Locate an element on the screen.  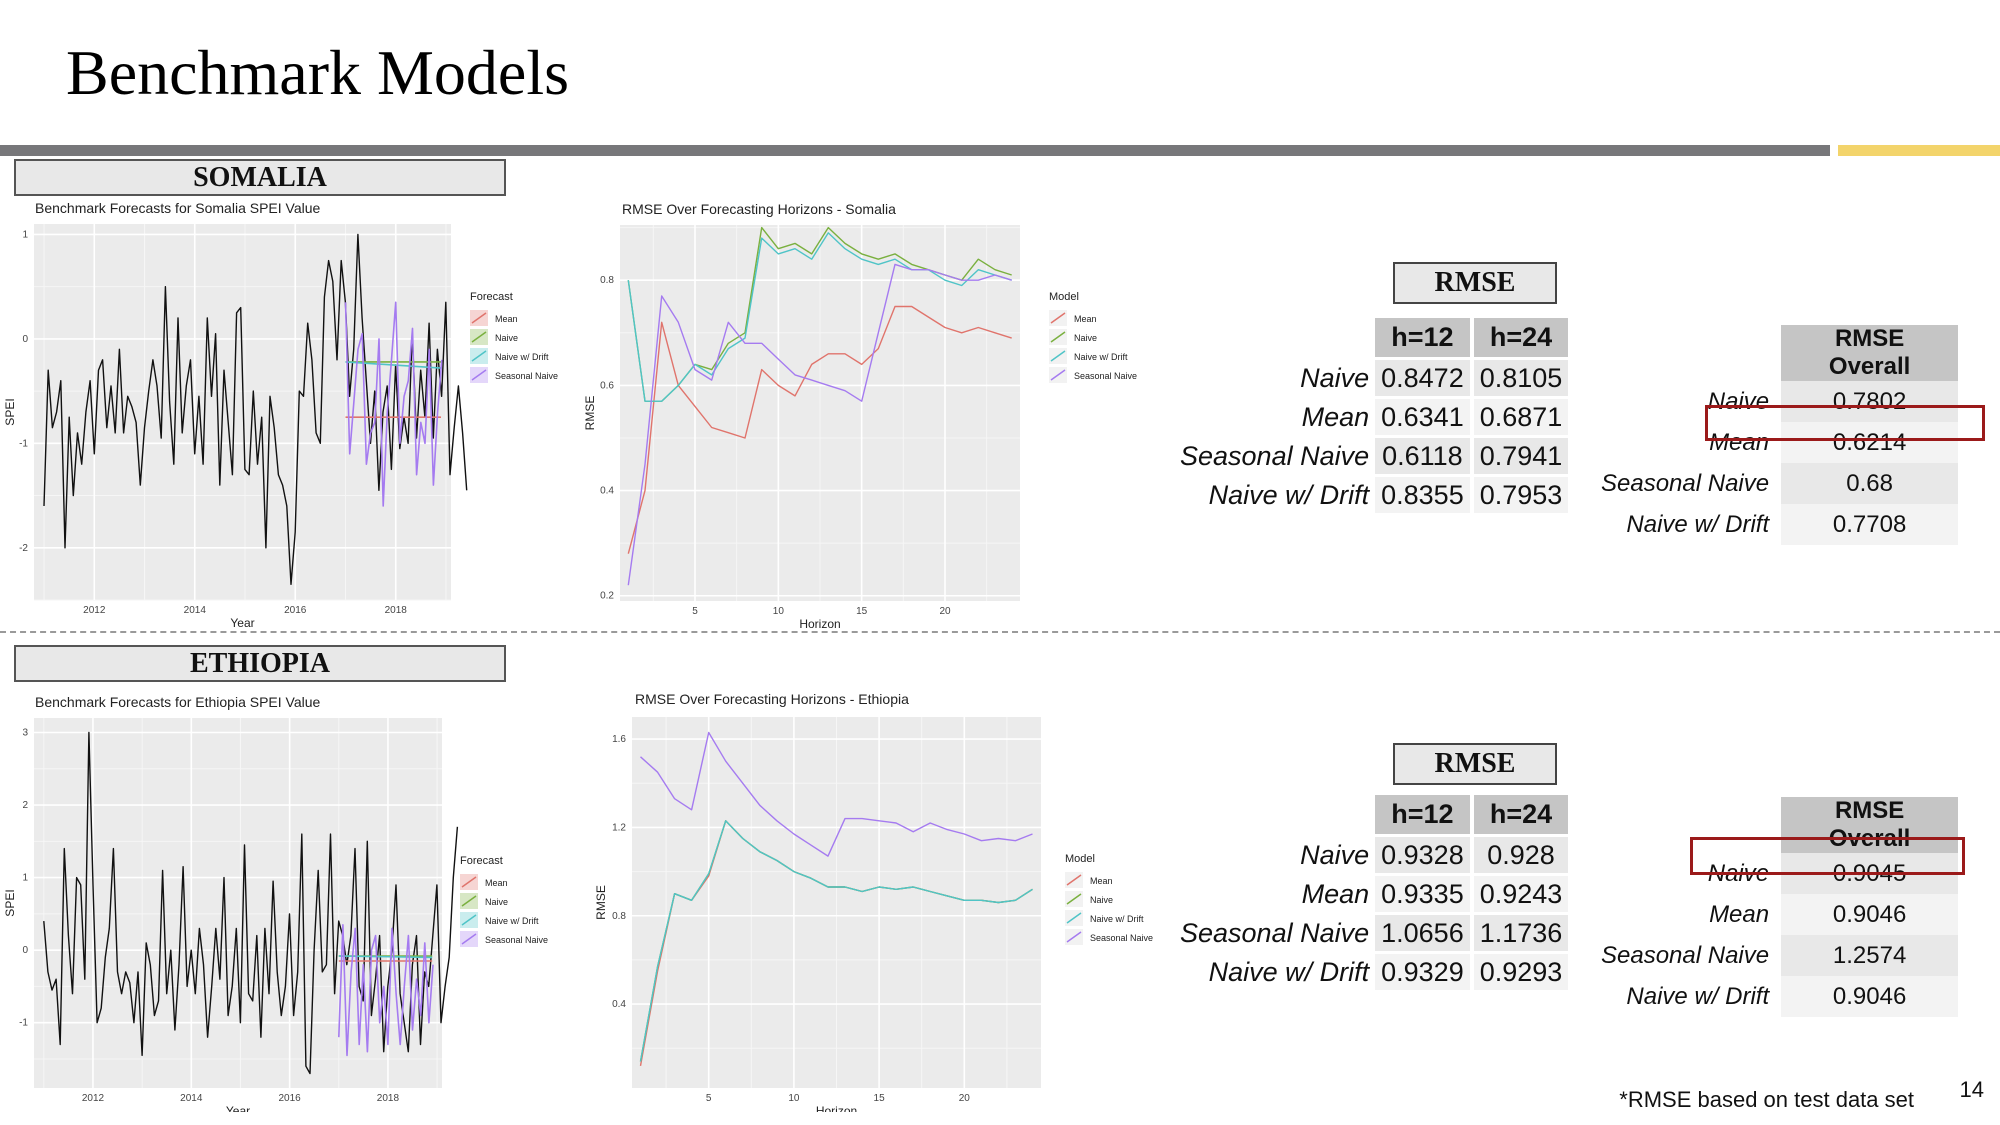
table-row: Mean 0.9335 0.9243 is located at coordinates (1371, 894).